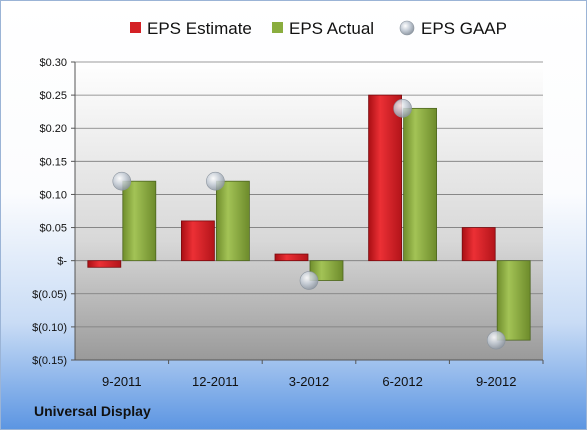  What do you see at coordinates (331, 28) in the screenshot?
I see `legend-label: EPS Actual` at bounding box center [331, 28].